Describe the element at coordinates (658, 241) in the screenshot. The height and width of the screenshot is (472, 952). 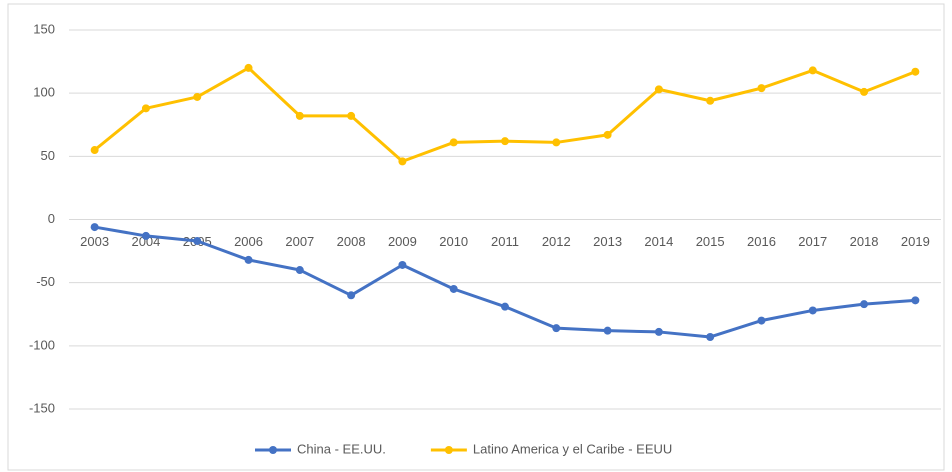
I see `x-tick-label: 2014` at that location.